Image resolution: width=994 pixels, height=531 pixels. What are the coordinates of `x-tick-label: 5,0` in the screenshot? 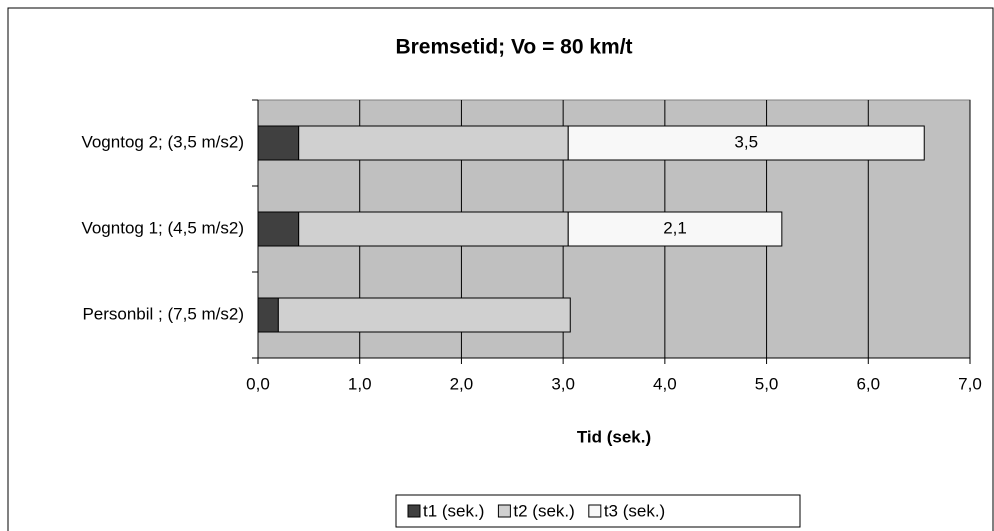 It's located at (767, 383).